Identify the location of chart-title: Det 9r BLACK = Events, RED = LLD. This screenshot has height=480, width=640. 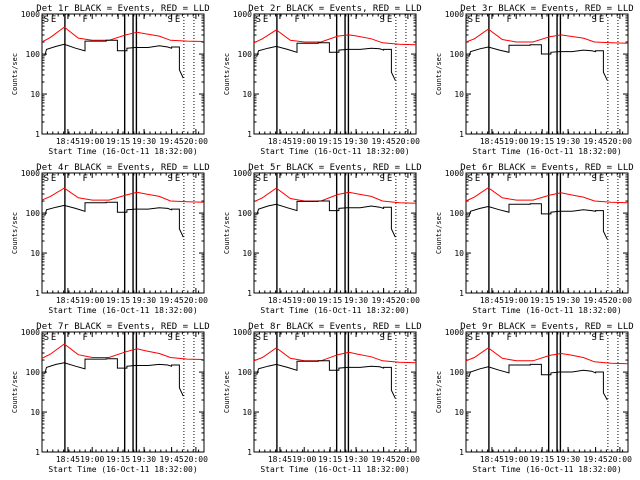
(546, 327).